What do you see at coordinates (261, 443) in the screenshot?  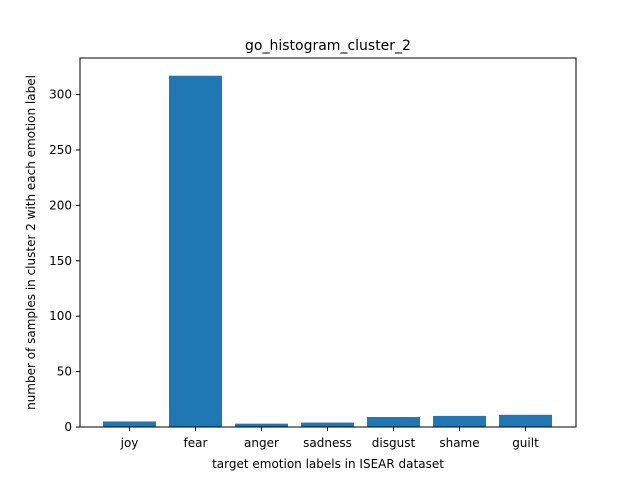 I see `x-tick-label-anger: anger` at bounding box center [261, 443].